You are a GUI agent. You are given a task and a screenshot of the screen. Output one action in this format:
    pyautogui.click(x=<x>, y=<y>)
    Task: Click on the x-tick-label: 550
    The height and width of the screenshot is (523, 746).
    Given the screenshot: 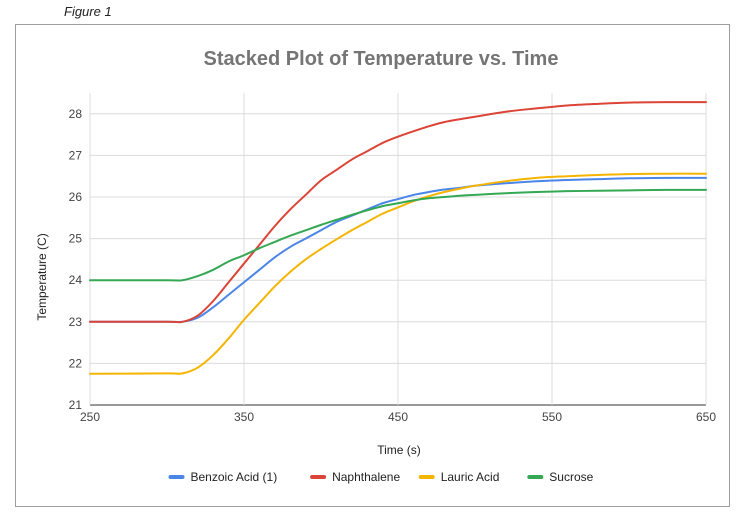 What is the action you would take?
    pyautogui.click(x=552, y=417)
    